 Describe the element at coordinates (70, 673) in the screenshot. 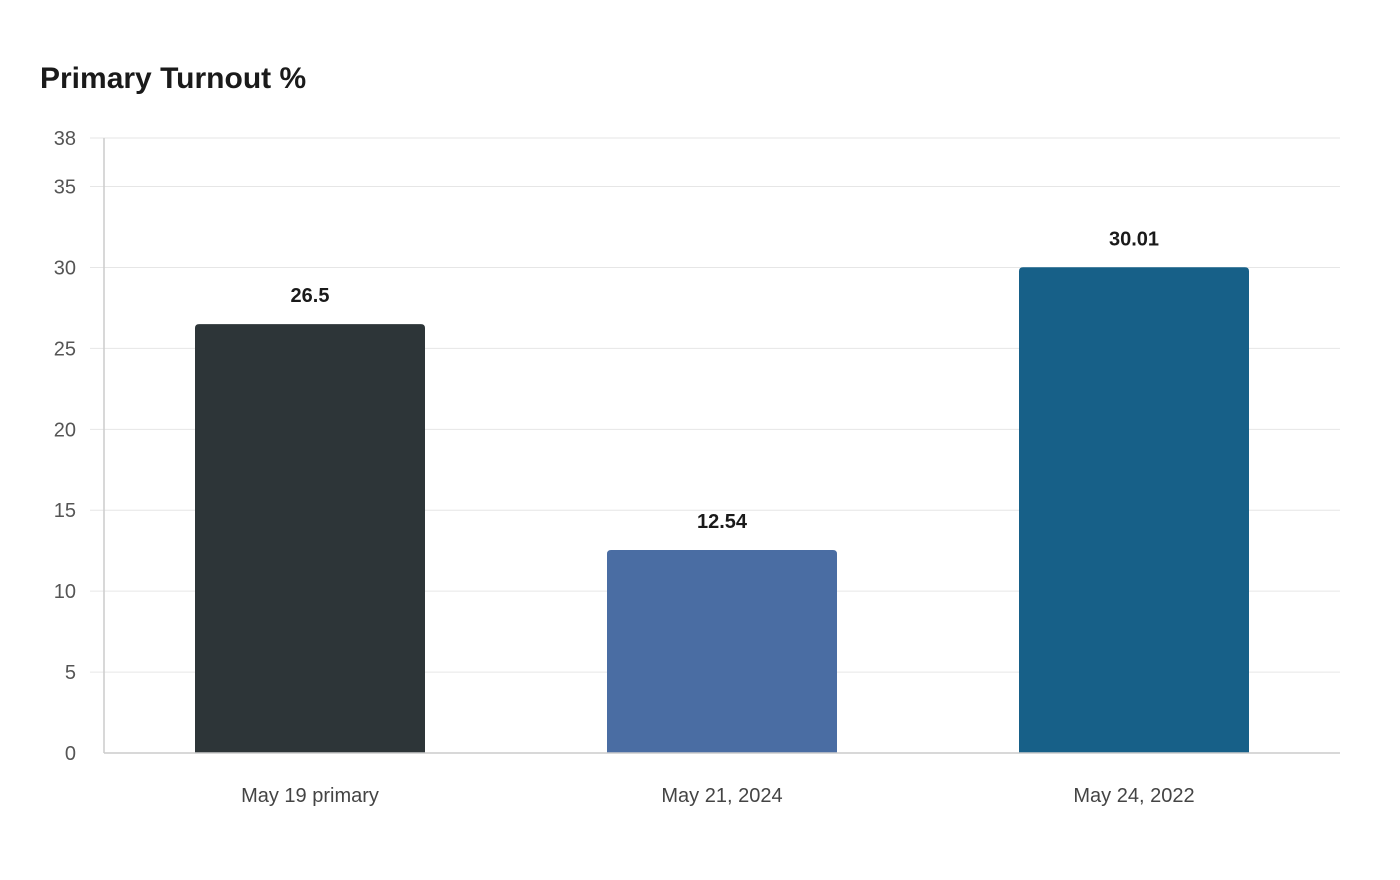

I see `y-tick-label: 5` at that location.